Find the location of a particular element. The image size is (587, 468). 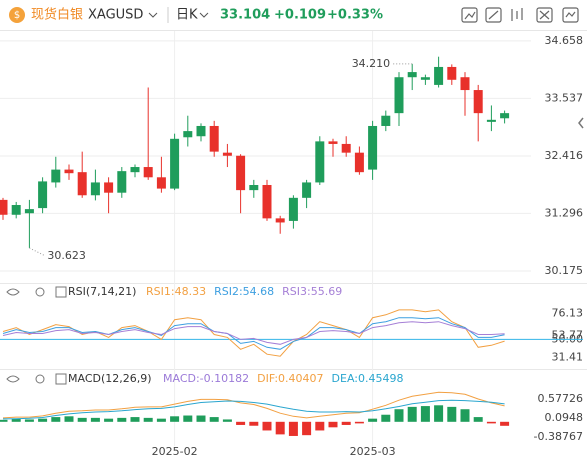

instrument-icon-glyph: $ is located at coordinates (17, 15).